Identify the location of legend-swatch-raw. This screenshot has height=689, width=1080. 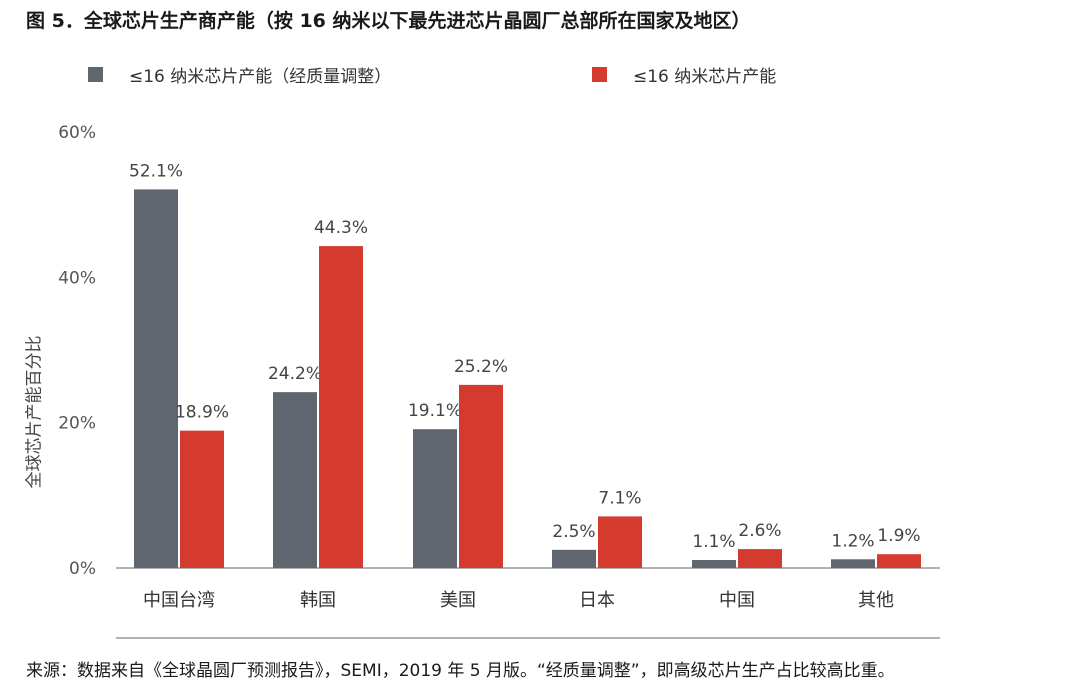
(599, 74).